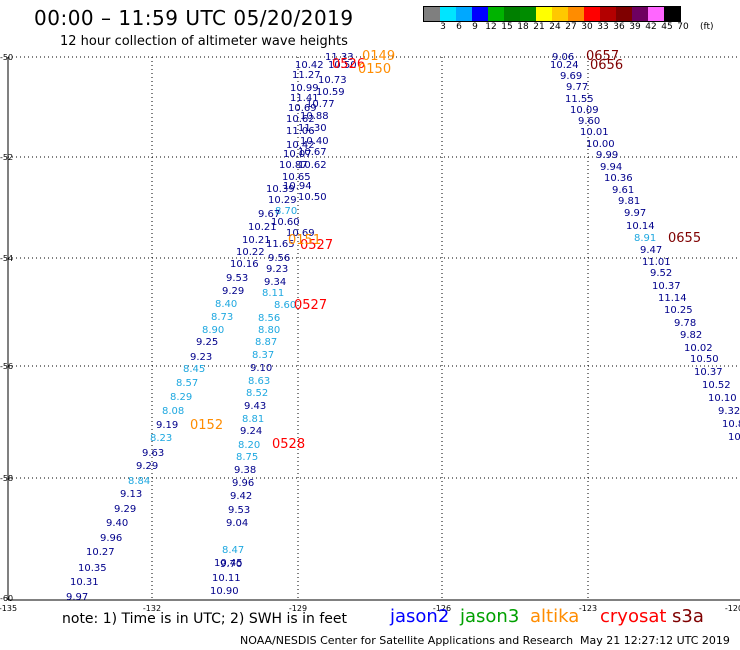  Describe the element at coordinates (312, 152) in the screenshot. I see `swh-value-label: 10.67` at that location.